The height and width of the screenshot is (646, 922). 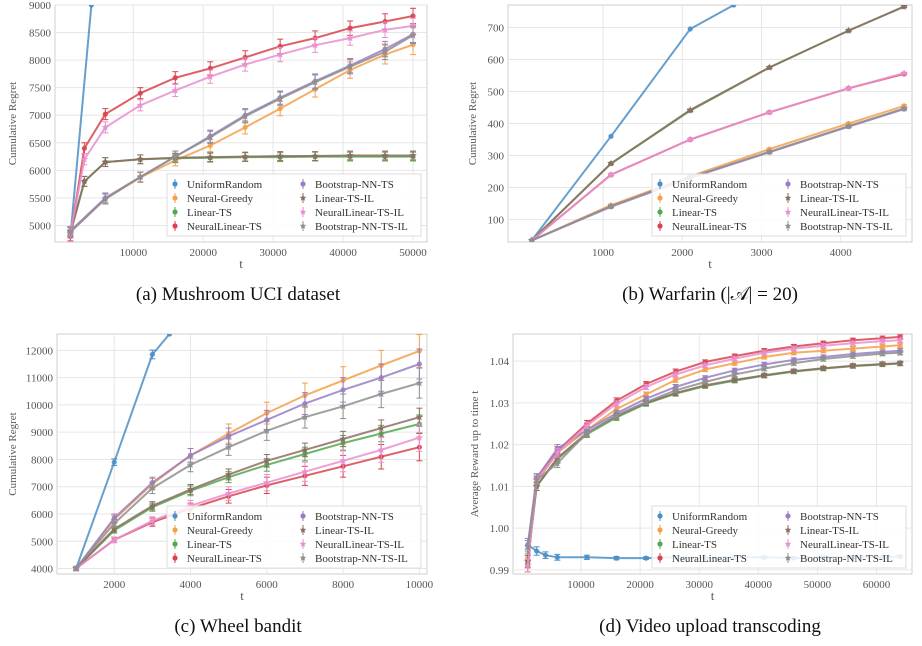 What do you see at coordinates (877, 585) in the screenshot?
I see `x-tick-label: 60000` at bounding box center [877, 585].